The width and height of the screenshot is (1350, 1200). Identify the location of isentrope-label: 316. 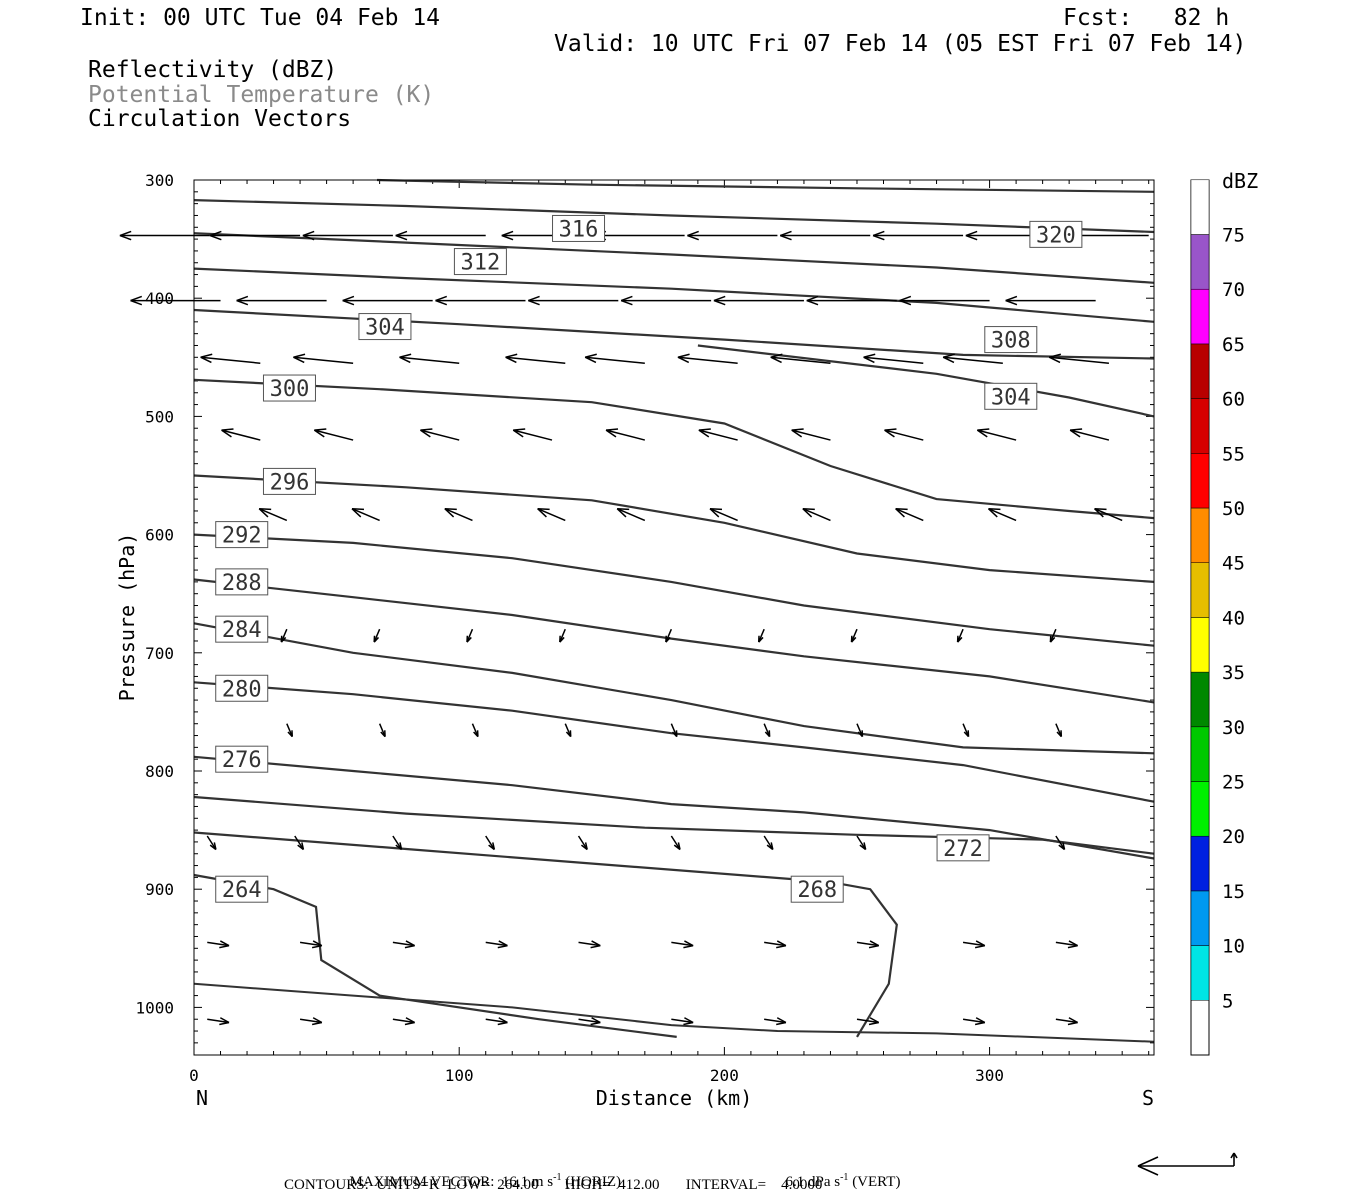
(579, 229).